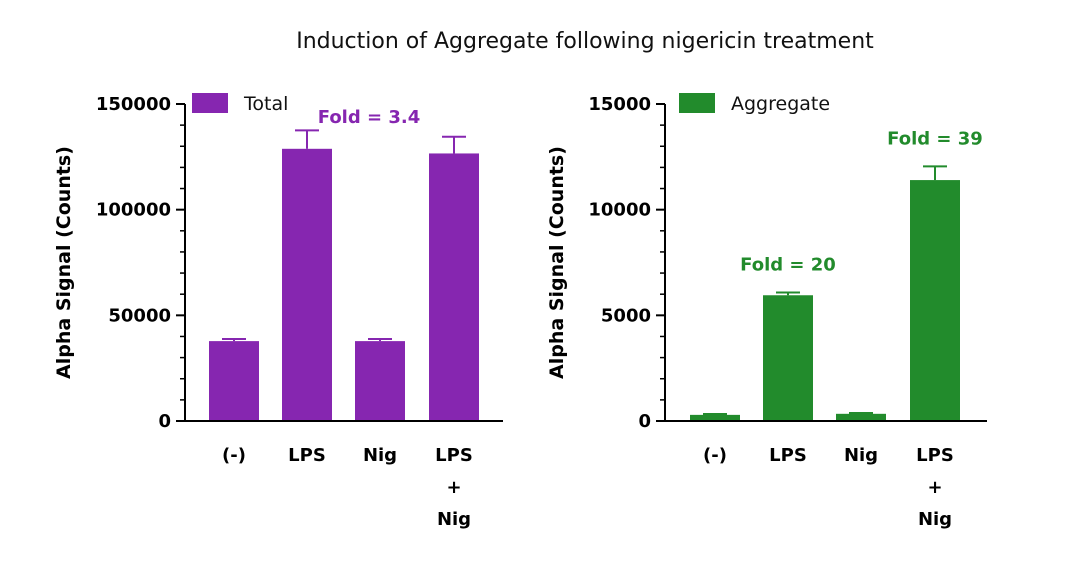 This screenshot has width=1080, height=576. I want to click on aggregate-x-tick-label-1: LPS, so click(788, 455).